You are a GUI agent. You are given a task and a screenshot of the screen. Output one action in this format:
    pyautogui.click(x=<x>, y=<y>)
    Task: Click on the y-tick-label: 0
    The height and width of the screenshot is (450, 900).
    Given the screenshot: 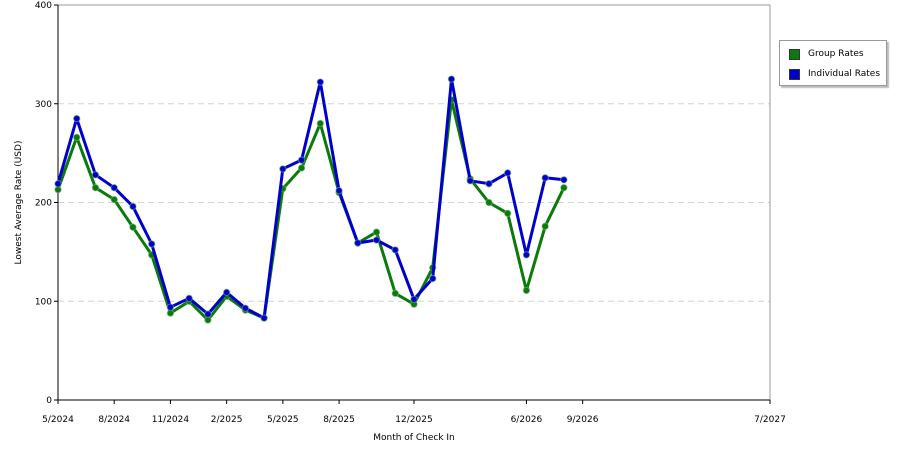 What is the action you would take?
    pyautogui.click(x=49, y=401)
    